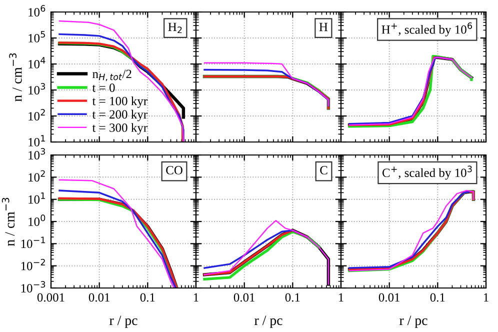  What do you see at coordinates (37, 62) in the screenshot?
I see `y-tick-label: 10$^{4}$` at bounding box center [37, 62].